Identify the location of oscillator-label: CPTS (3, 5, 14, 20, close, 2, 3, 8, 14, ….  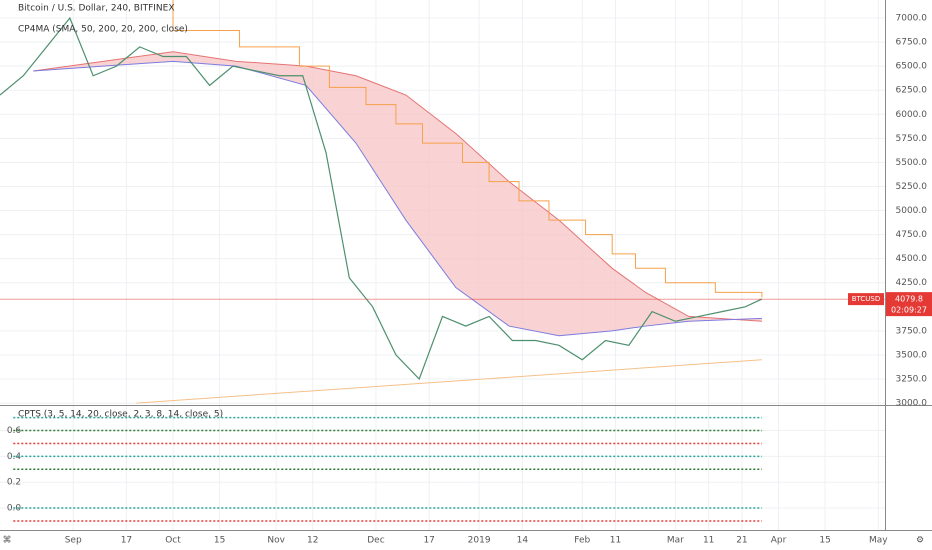
(120, 415).